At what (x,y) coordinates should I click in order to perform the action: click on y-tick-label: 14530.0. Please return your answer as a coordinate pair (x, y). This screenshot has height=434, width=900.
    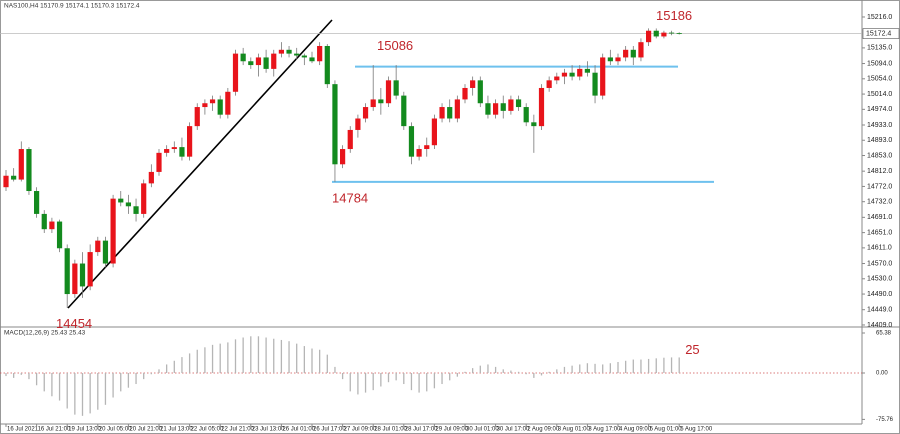
    Looking at the image, I should click on (879, 279).